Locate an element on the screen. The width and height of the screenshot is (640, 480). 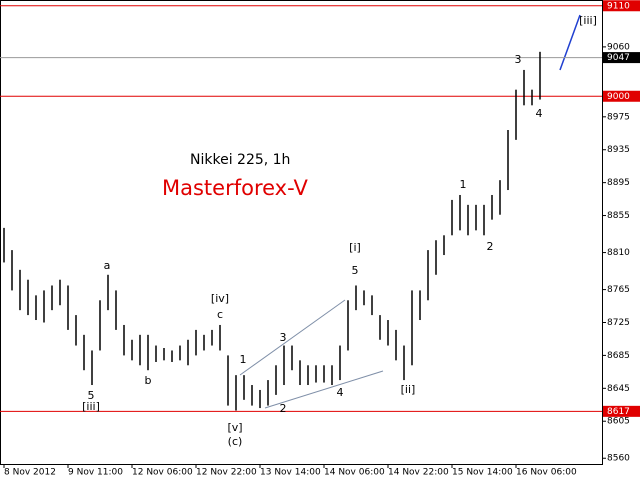
y-tick-label: 8765 is located at coordinates (618, 290).